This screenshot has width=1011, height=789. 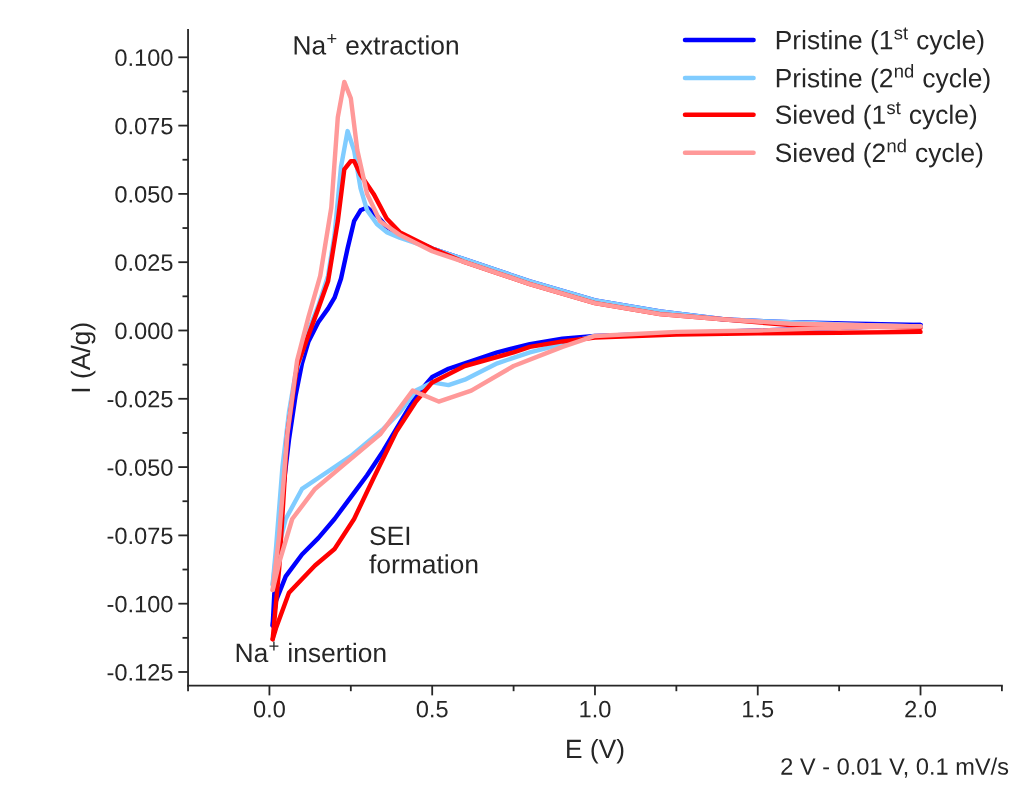 I want to click on legend-label: Sieved (2$^{nd}$ cycle), so click(x=879, y=153).